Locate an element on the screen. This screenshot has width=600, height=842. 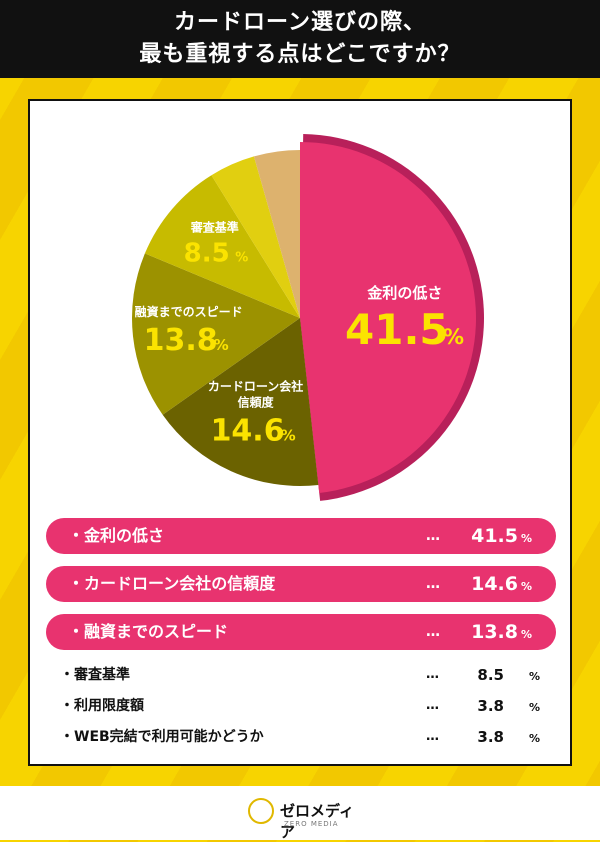
ranking-row: ・WEB完結で利用可能かどうか … 3.8 % is located at coordinates (305, 737).